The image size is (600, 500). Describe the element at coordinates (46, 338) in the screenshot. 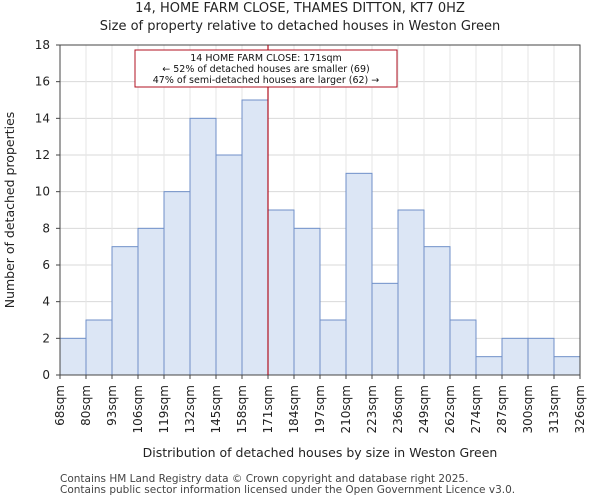

I see `y-tick-label: 2` at that location.